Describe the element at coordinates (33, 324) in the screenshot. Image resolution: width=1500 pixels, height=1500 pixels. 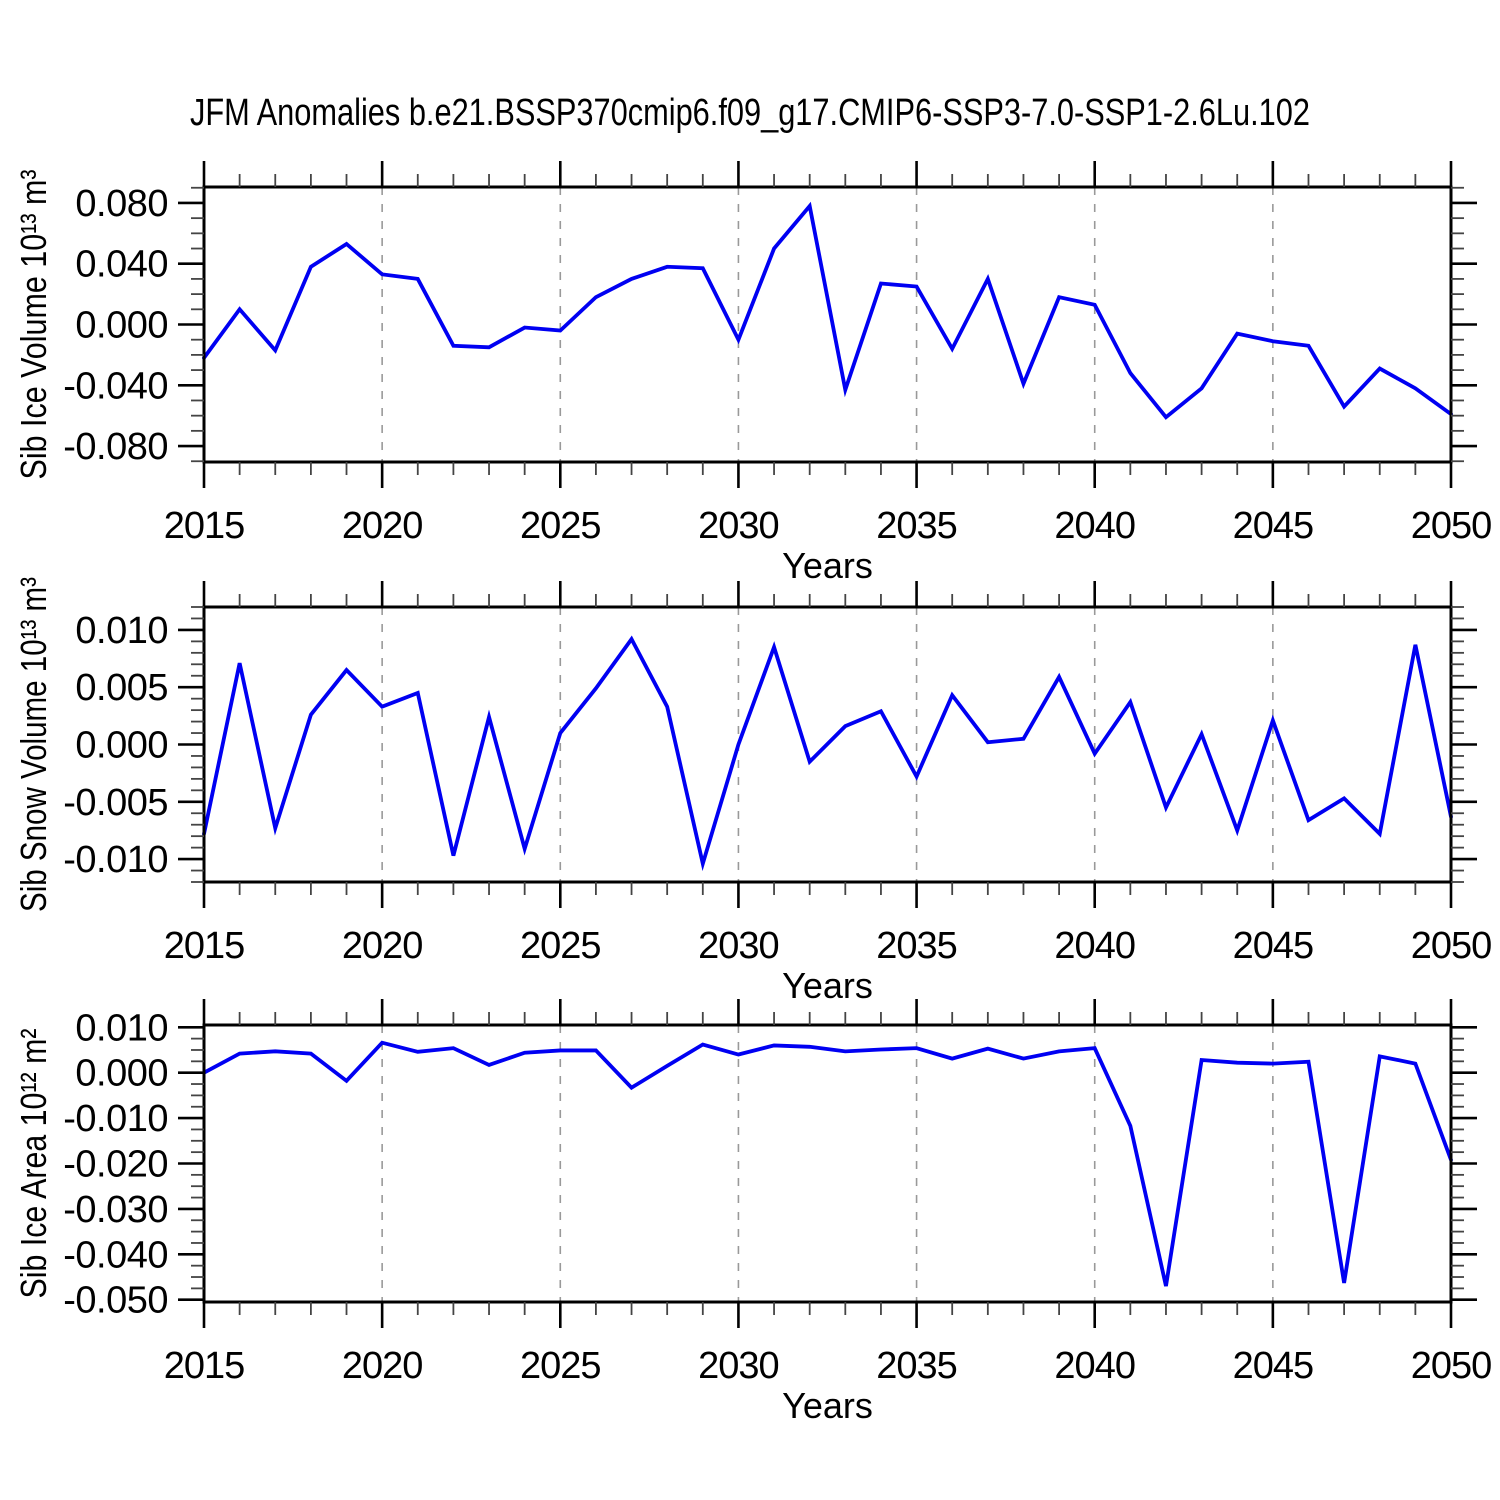
I see `y-axis-title: Sib Ice Volume 10¹³ m³` at that location.